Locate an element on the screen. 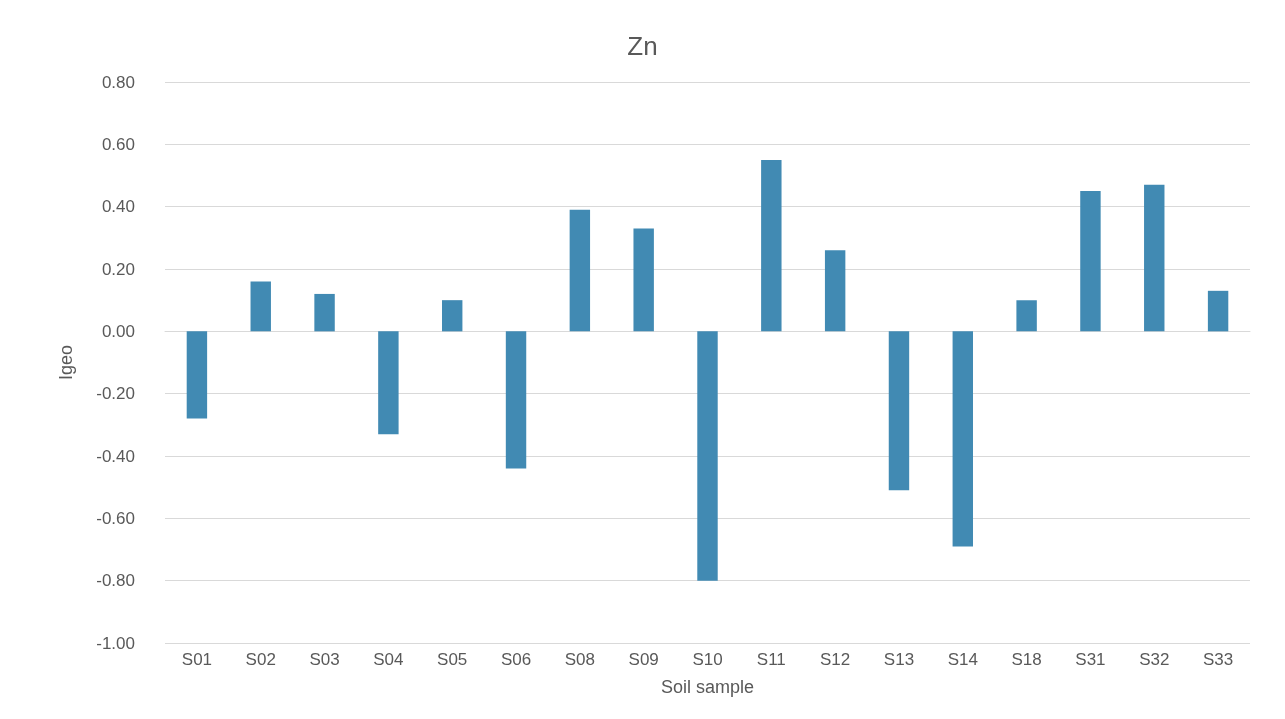 Image resolution: width=1285 pixels, height=719 pixels. x-tick-label: S18 is located at coordinates (1026, 659).